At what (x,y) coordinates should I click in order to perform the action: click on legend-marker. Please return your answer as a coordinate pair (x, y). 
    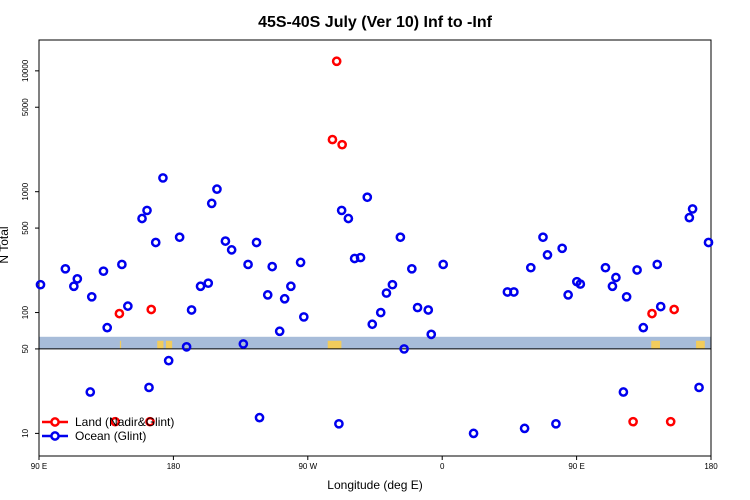
    Looking at the image, I should click on (55, 436).